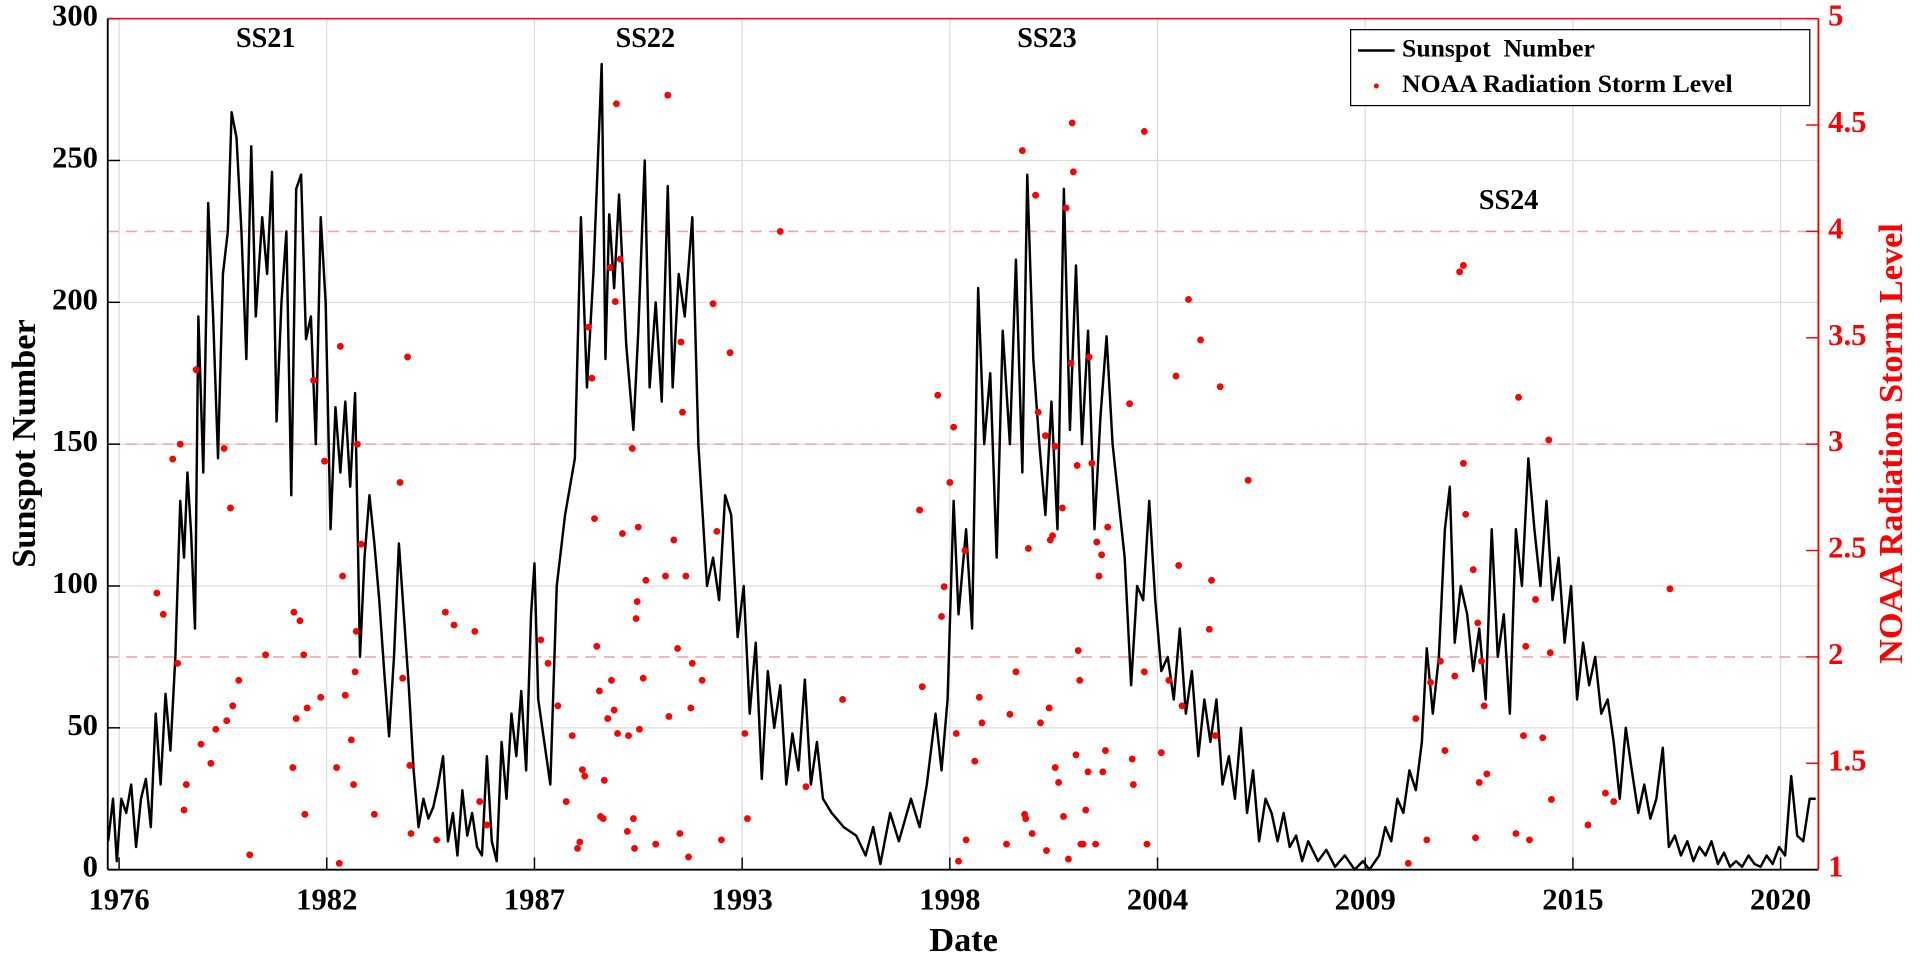 This screenshot has height=963, width=1920. What do you see at coordinates (1835, 867) in the screenshot?
I see `y2-tick-label: 1` at bounding box center [1835, 867].